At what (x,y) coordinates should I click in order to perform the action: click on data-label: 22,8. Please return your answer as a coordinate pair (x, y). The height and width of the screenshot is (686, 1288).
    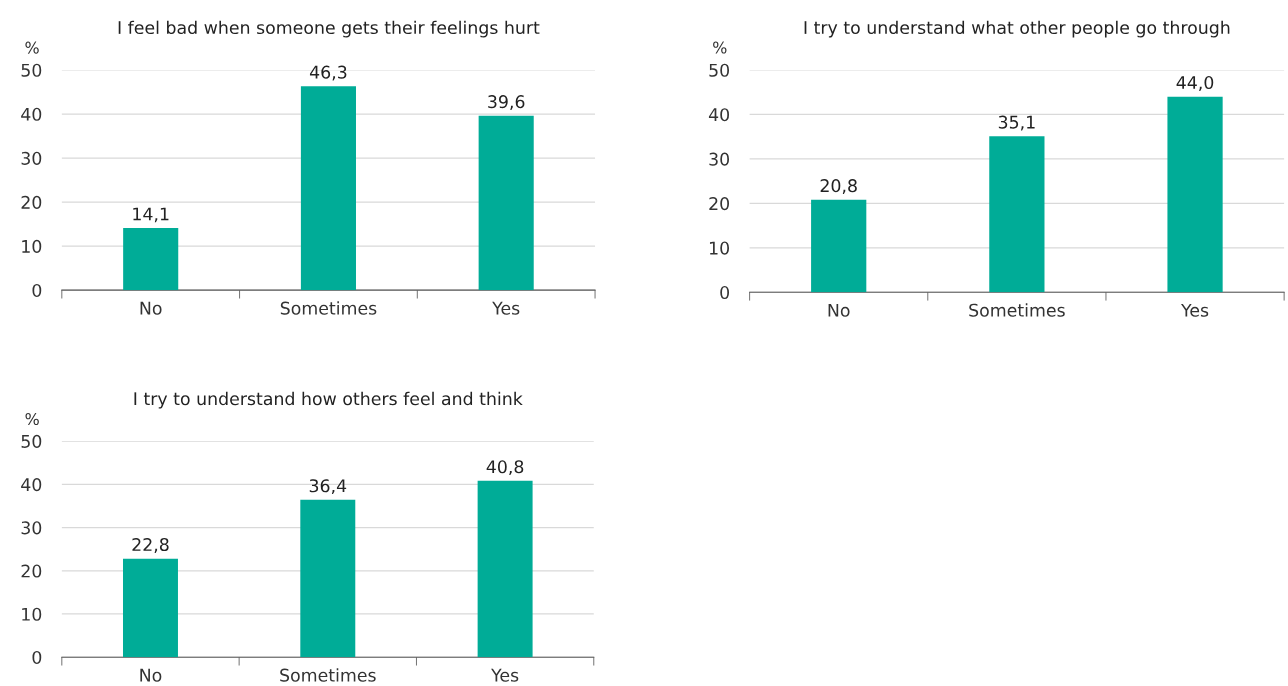
    Looking at the image, I should click on (150, 545).